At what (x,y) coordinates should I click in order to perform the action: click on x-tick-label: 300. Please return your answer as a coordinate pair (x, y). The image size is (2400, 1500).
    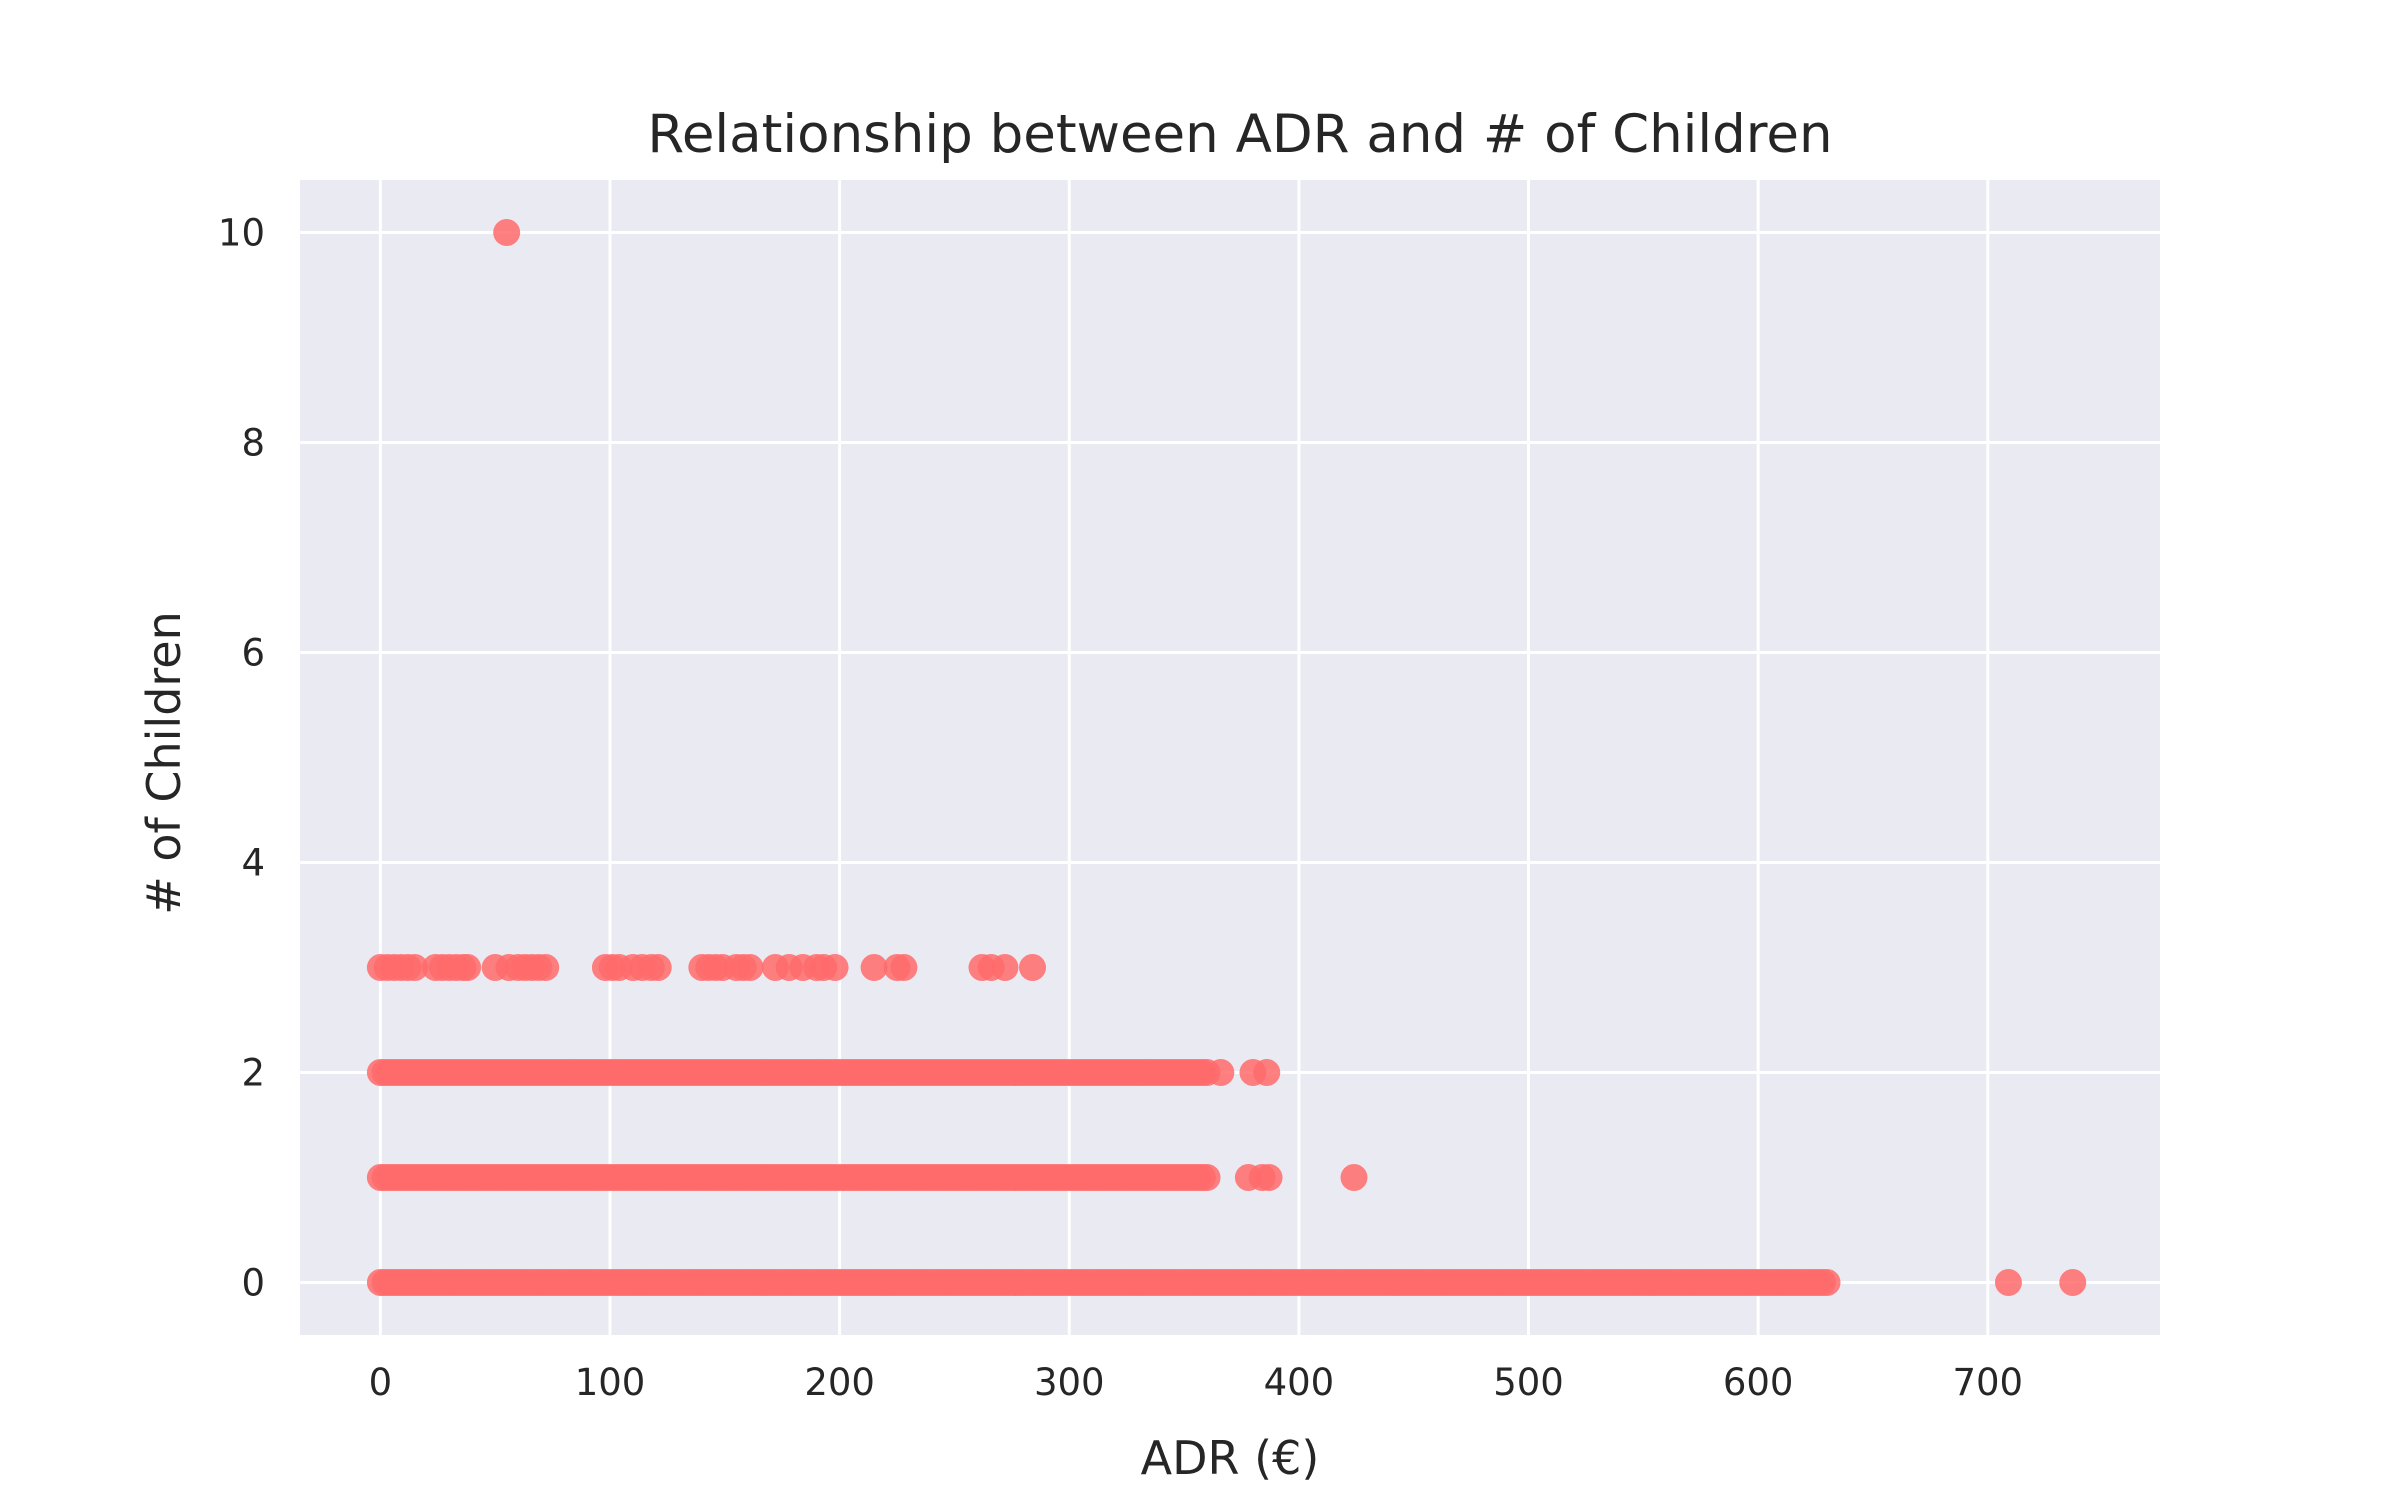
    Looking at the image, I should click on (1069, 1382).